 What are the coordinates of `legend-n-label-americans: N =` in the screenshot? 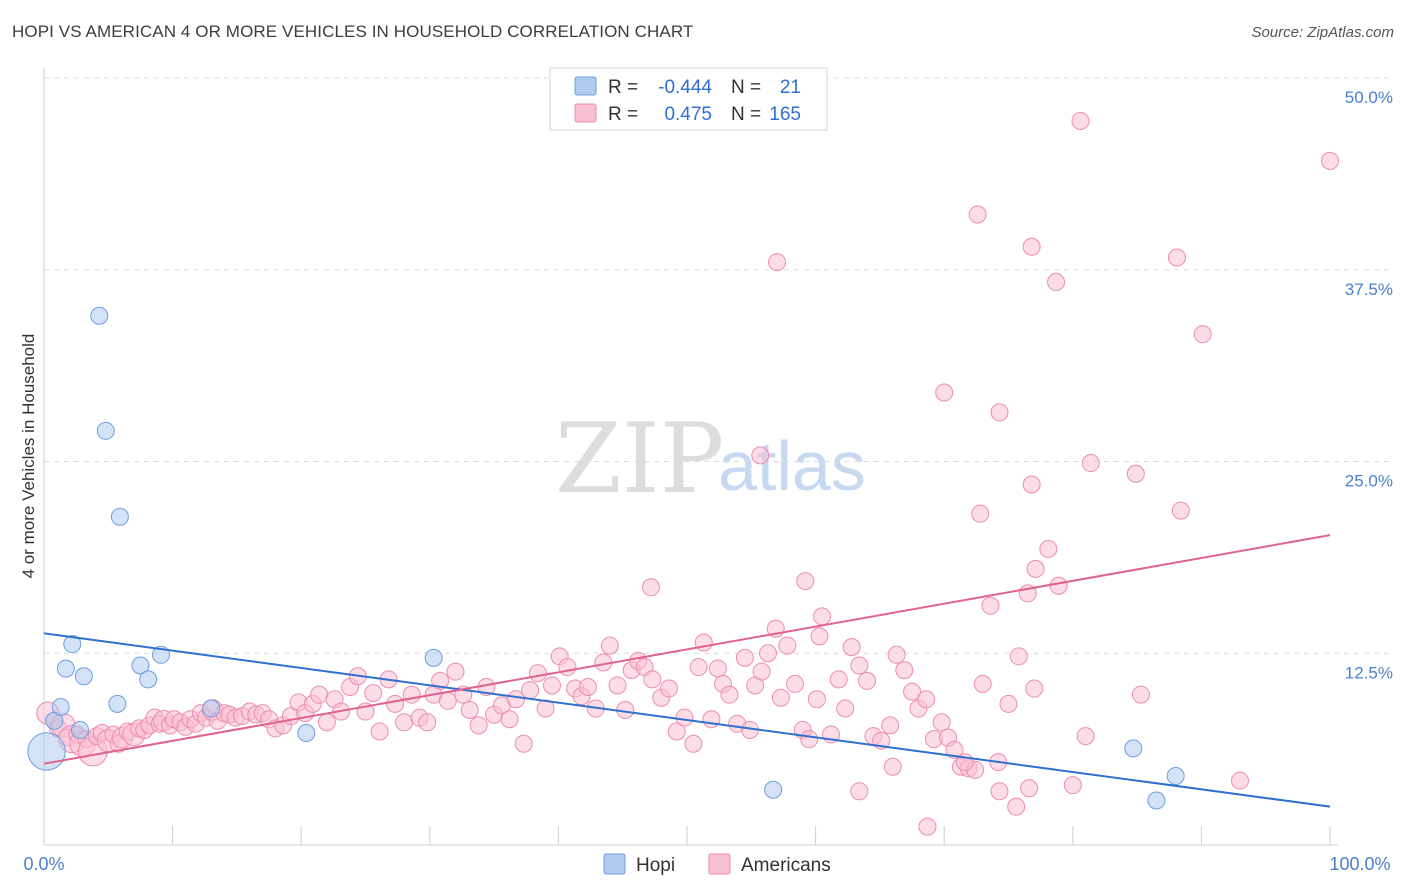 It's located at (746, 114).